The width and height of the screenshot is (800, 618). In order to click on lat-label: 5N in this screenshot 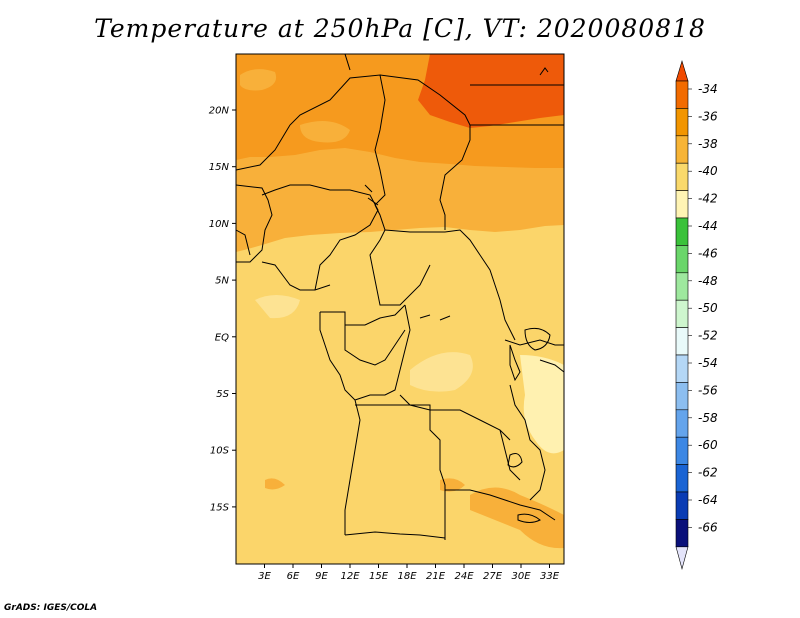, I will do `click(222, 281)`.